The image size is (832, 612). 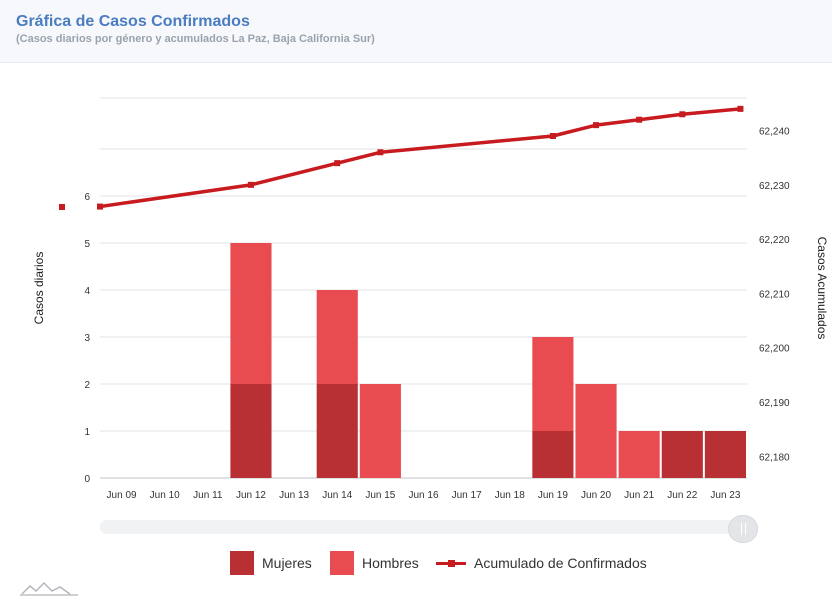 I want to click on brand-logo-icon, so click(x=49, y=589).